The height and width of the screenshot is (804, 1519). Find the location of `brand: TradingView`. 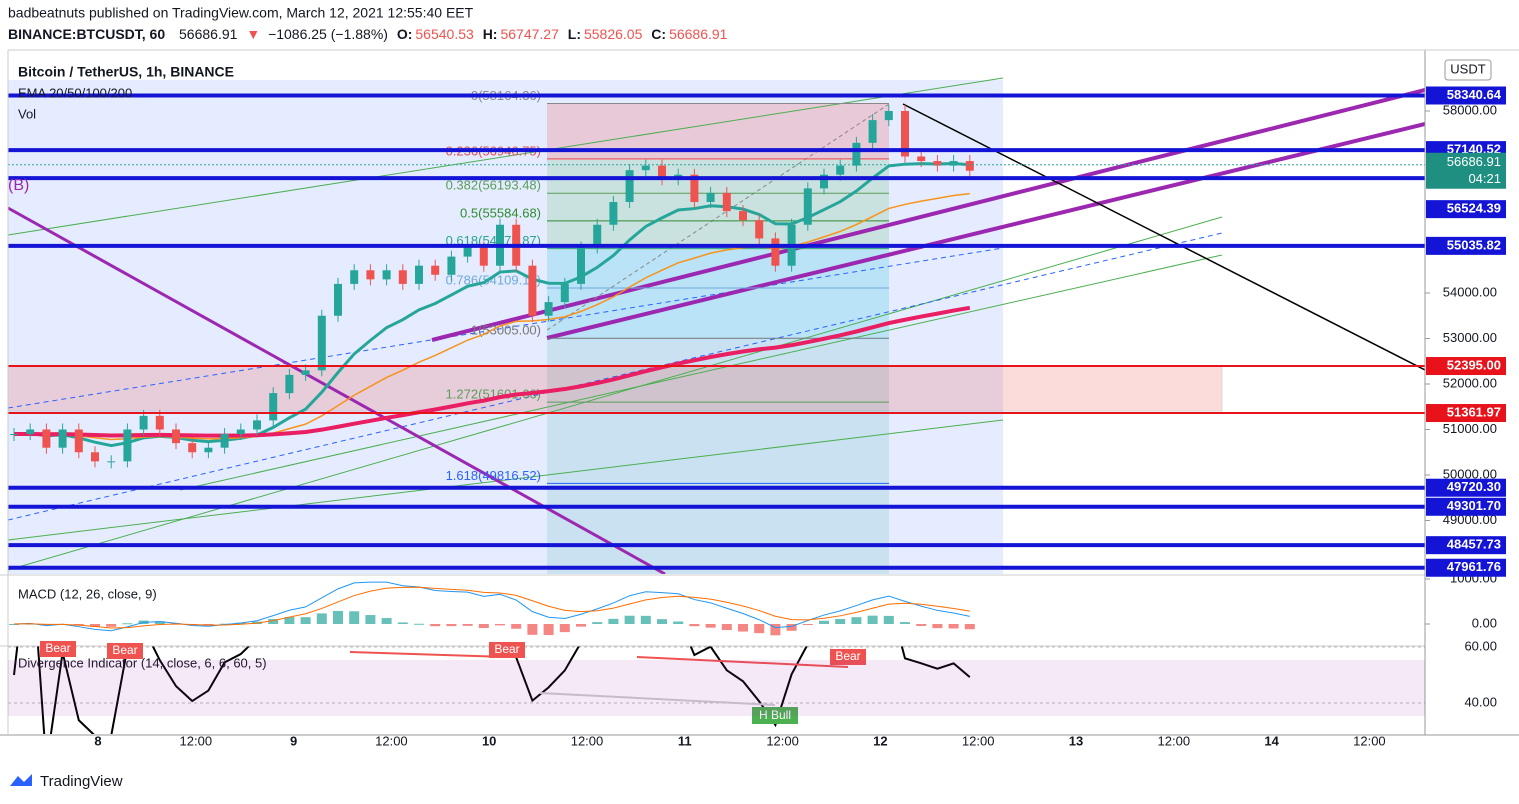

brand: TradingView is located at coordinates (81, 781).